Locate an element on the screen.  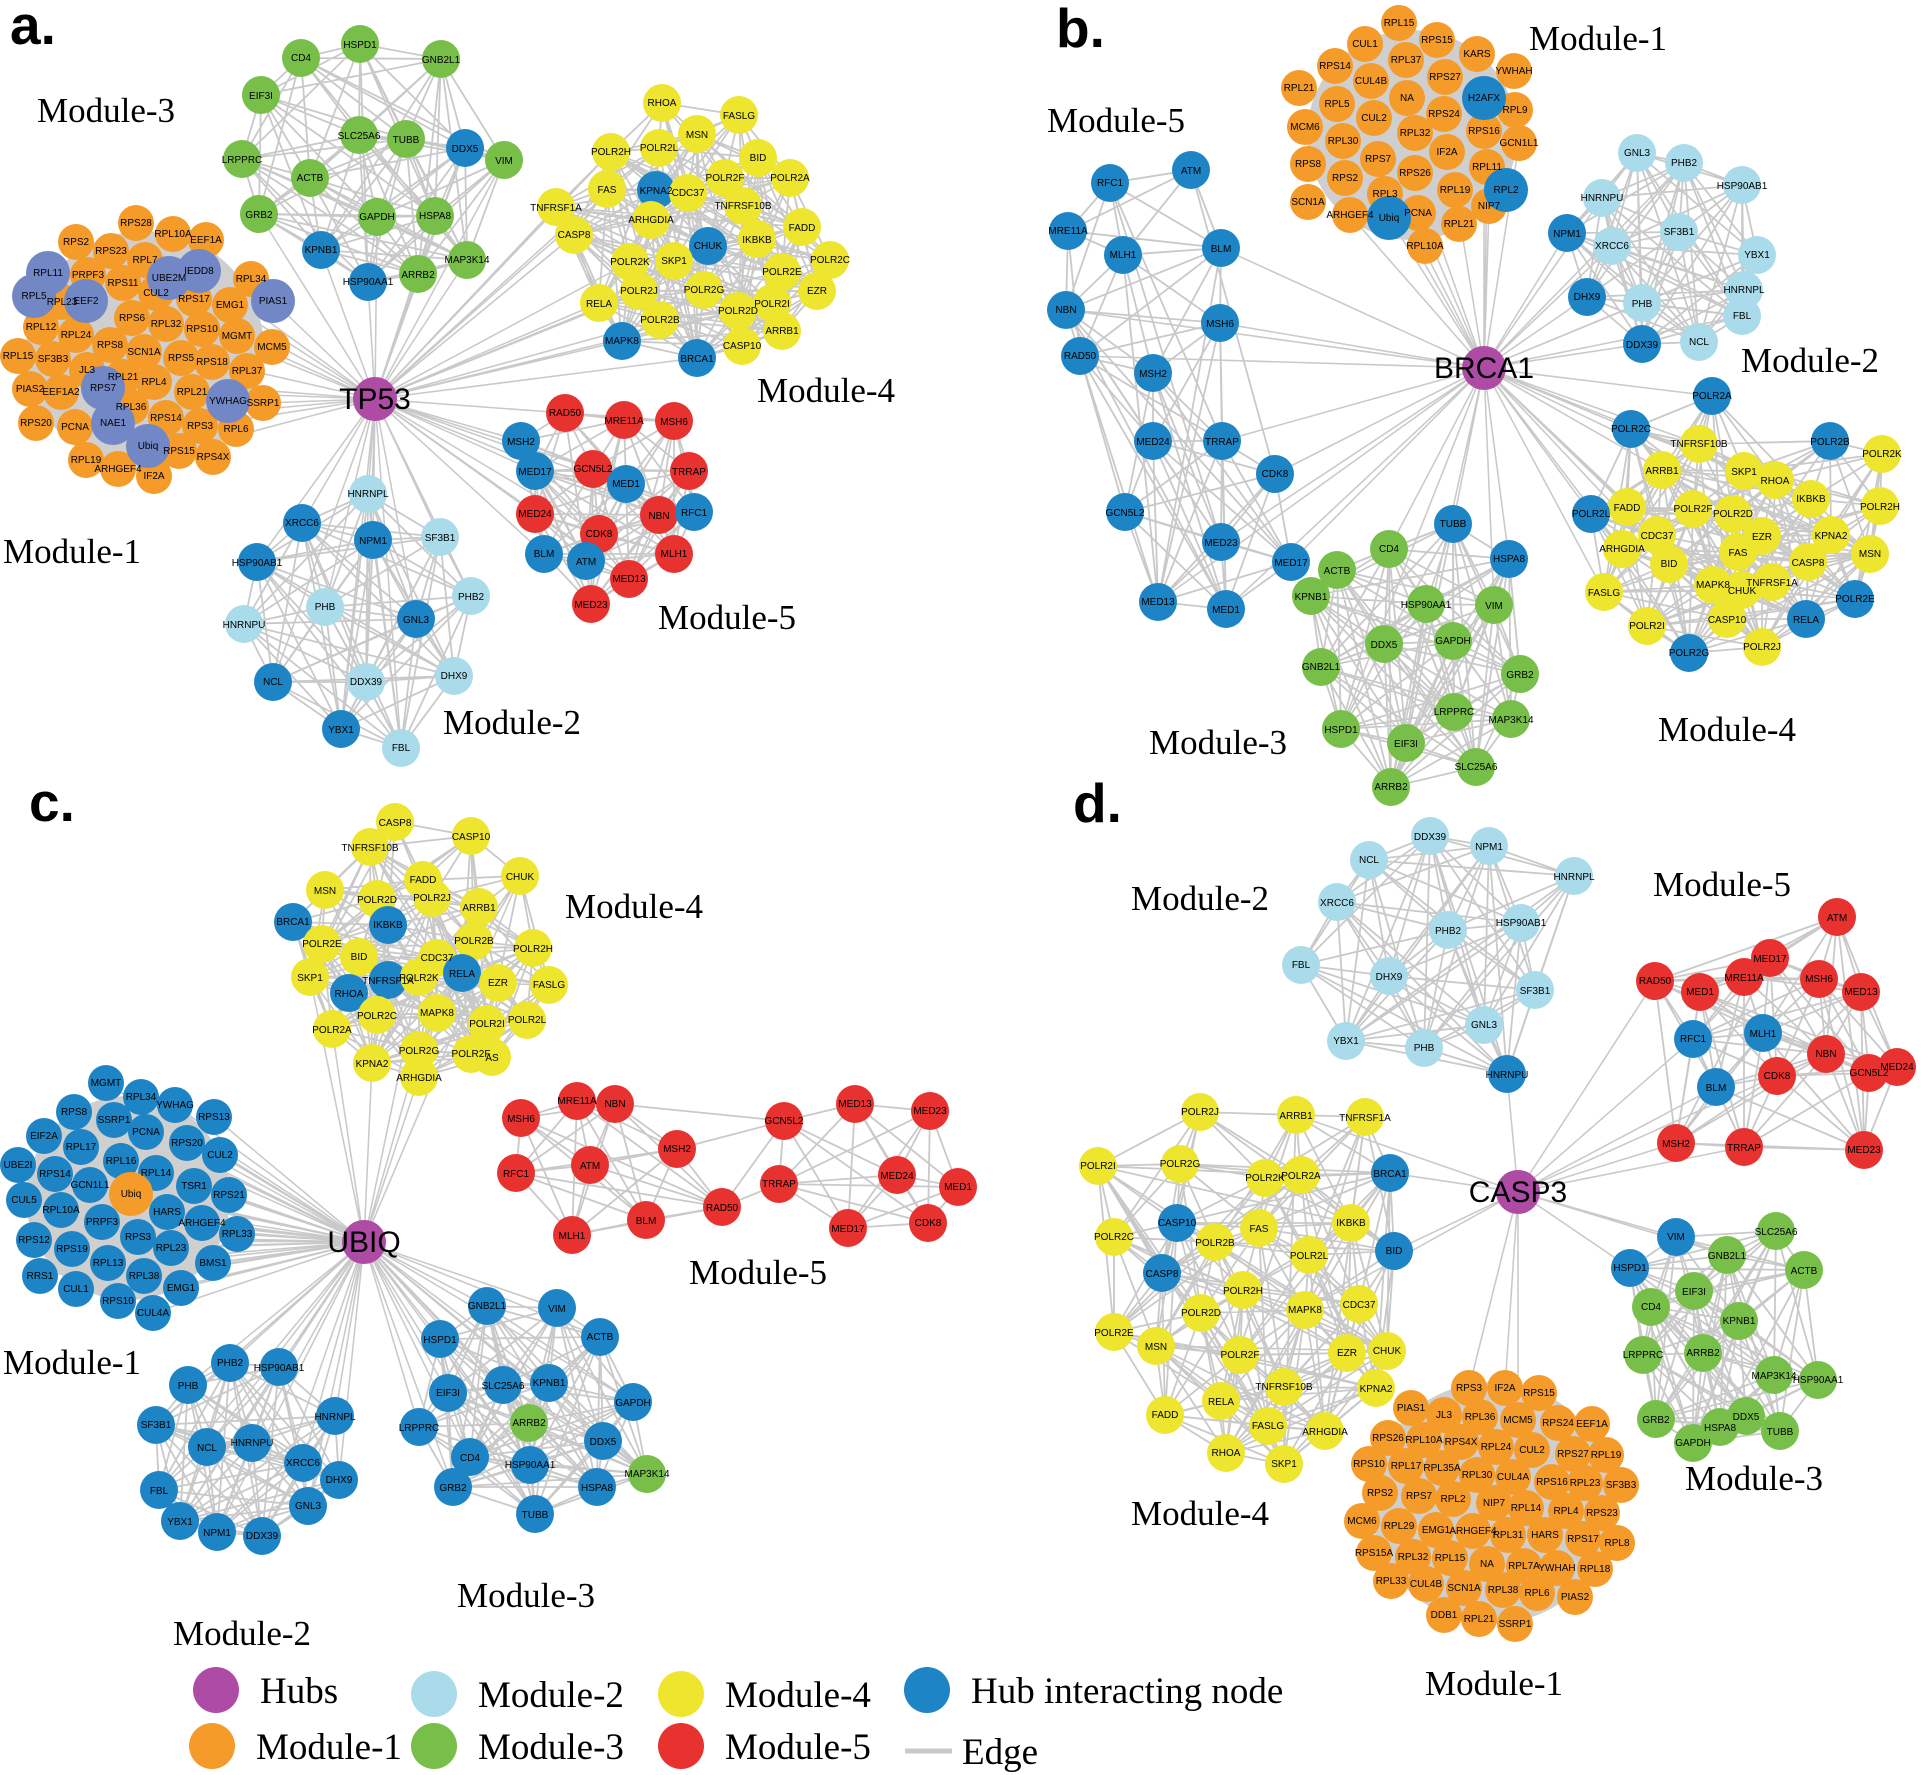
svg-text: EEF2 is located at coordinates (85, 301).